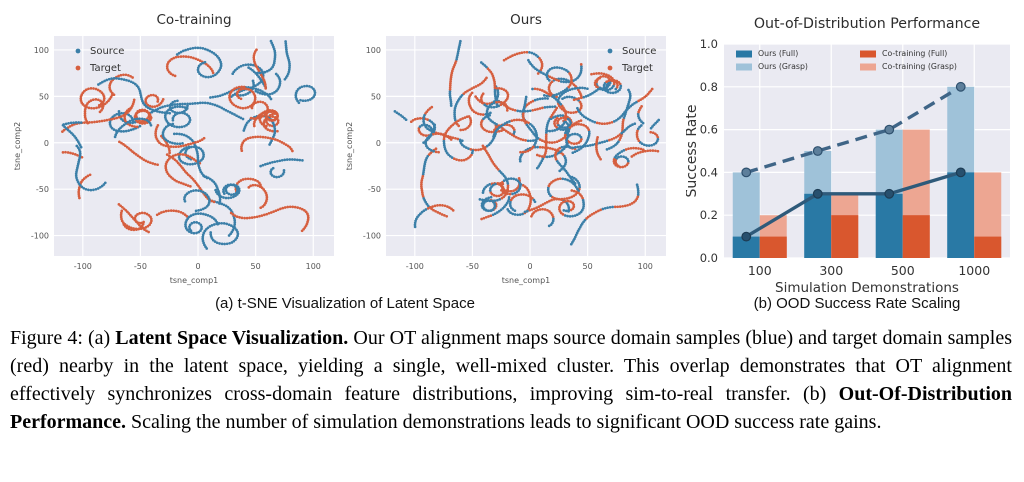 This screenshot has height=482, width=1024. What do you see at coordinates (345, 303) in the screenshot?
I see `subcaption-a: (a) t-SNE Visualization of Latent Space` at bounding box center [345, 303].